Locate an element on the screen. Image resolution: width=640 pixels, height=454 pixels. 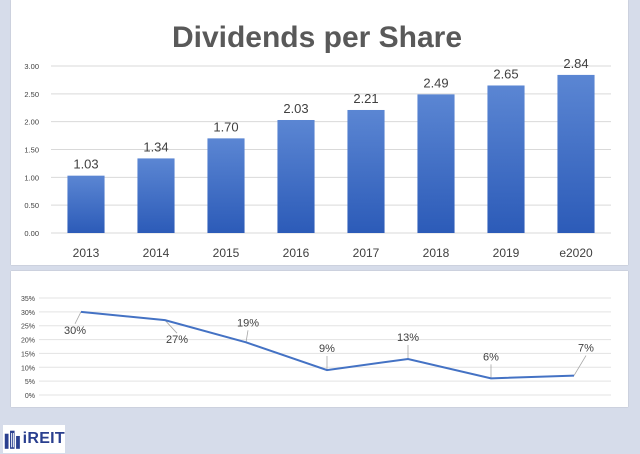
line-y-tick-label: 35% is located at coordinates (28, 299).